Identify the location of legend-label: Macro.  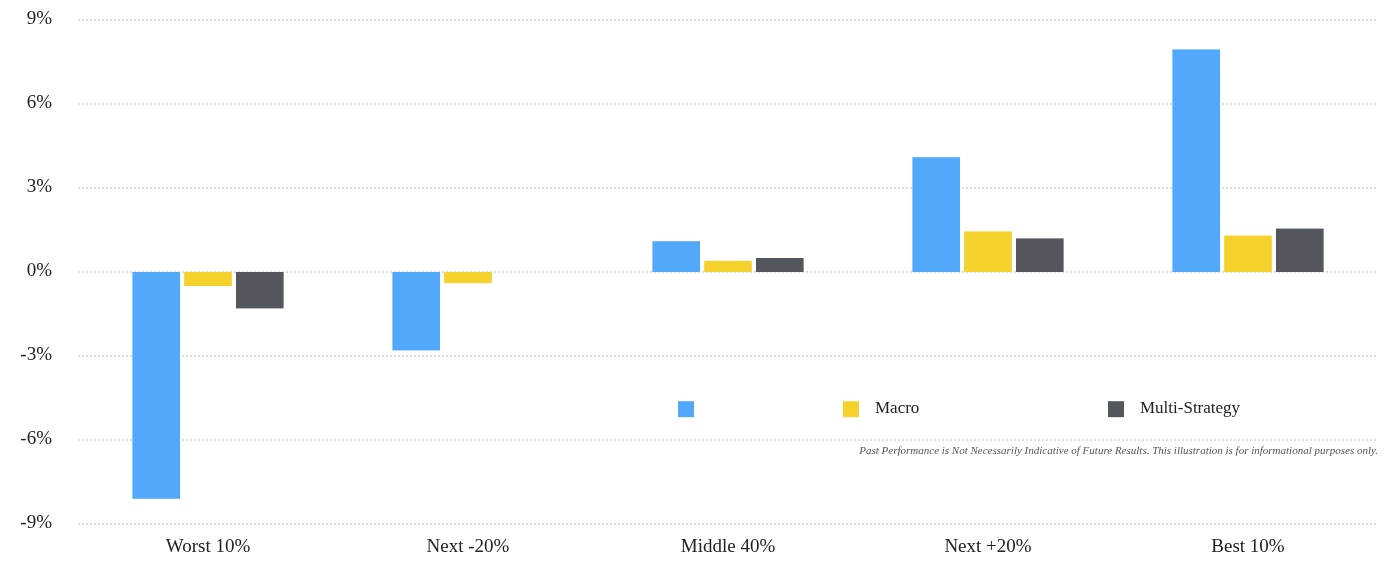
(897, 408).